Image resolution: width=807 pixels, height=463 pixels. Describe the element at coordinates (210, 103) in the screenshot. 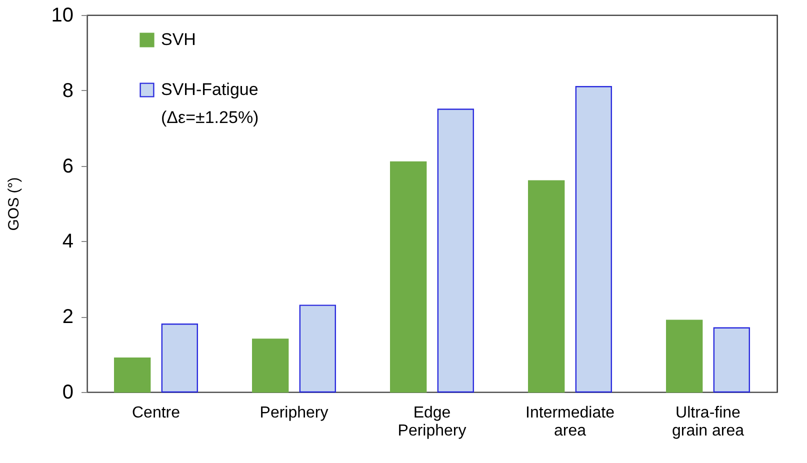

I see `legend-label: SVH-Fatigue (Δε=±1.25%)` at that location.